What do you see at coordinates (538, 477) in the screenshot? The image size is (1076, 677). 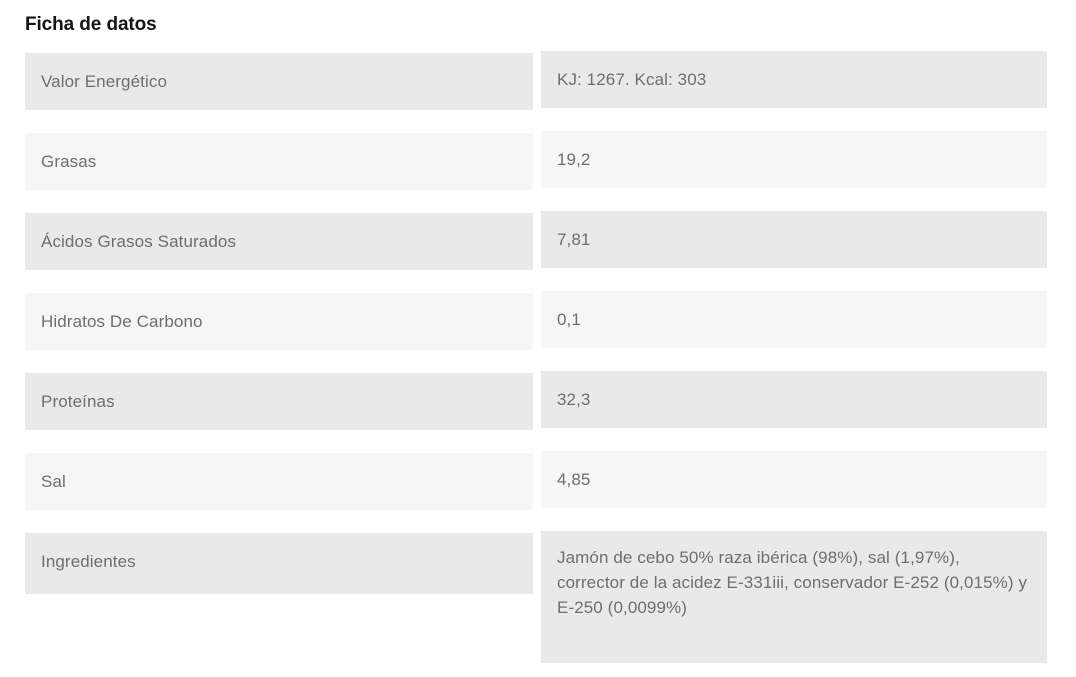 I see `table-row: Sal 4,85` at bounding box center [538, 477].